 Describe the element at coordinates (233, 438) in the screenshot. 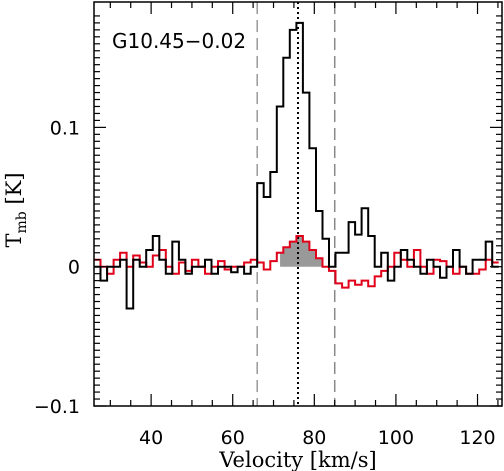

I see `x-tick-label: 60` at that location.